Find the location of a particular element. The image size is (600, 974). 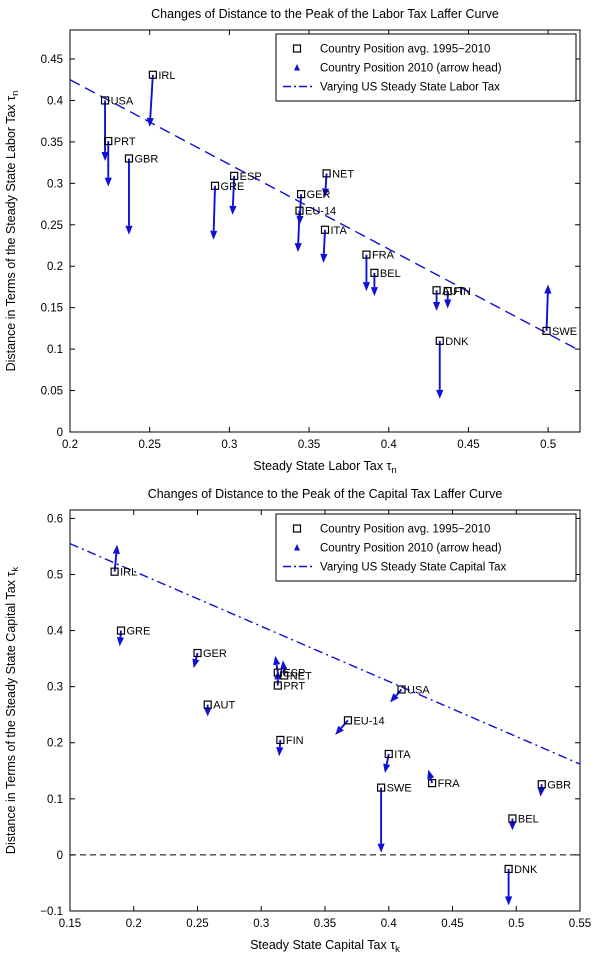

legend-label: Country Position 2010 (arrow head) is located at coordinates (411, 69).